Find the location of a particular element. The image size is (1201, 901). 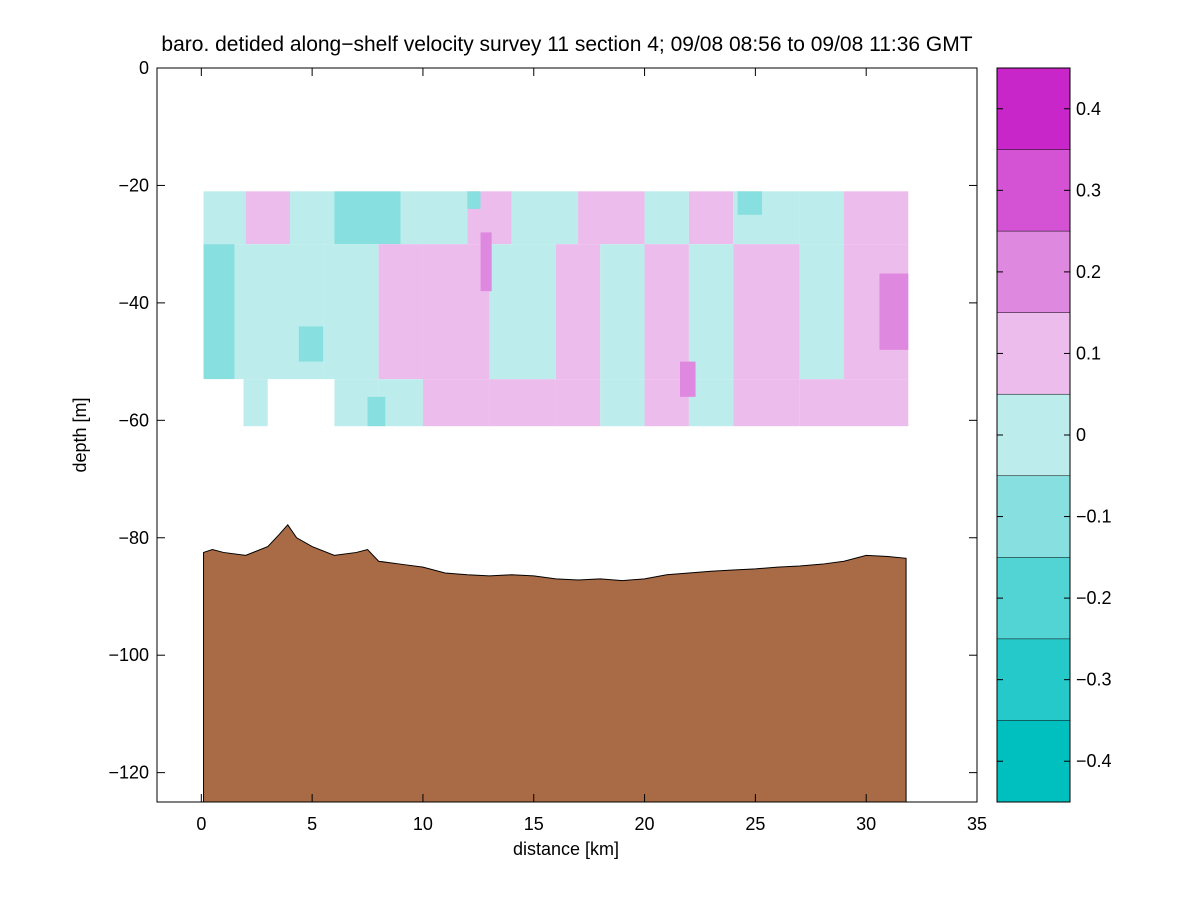

y-tick-label: −80 is located at coordinates (133, 538).